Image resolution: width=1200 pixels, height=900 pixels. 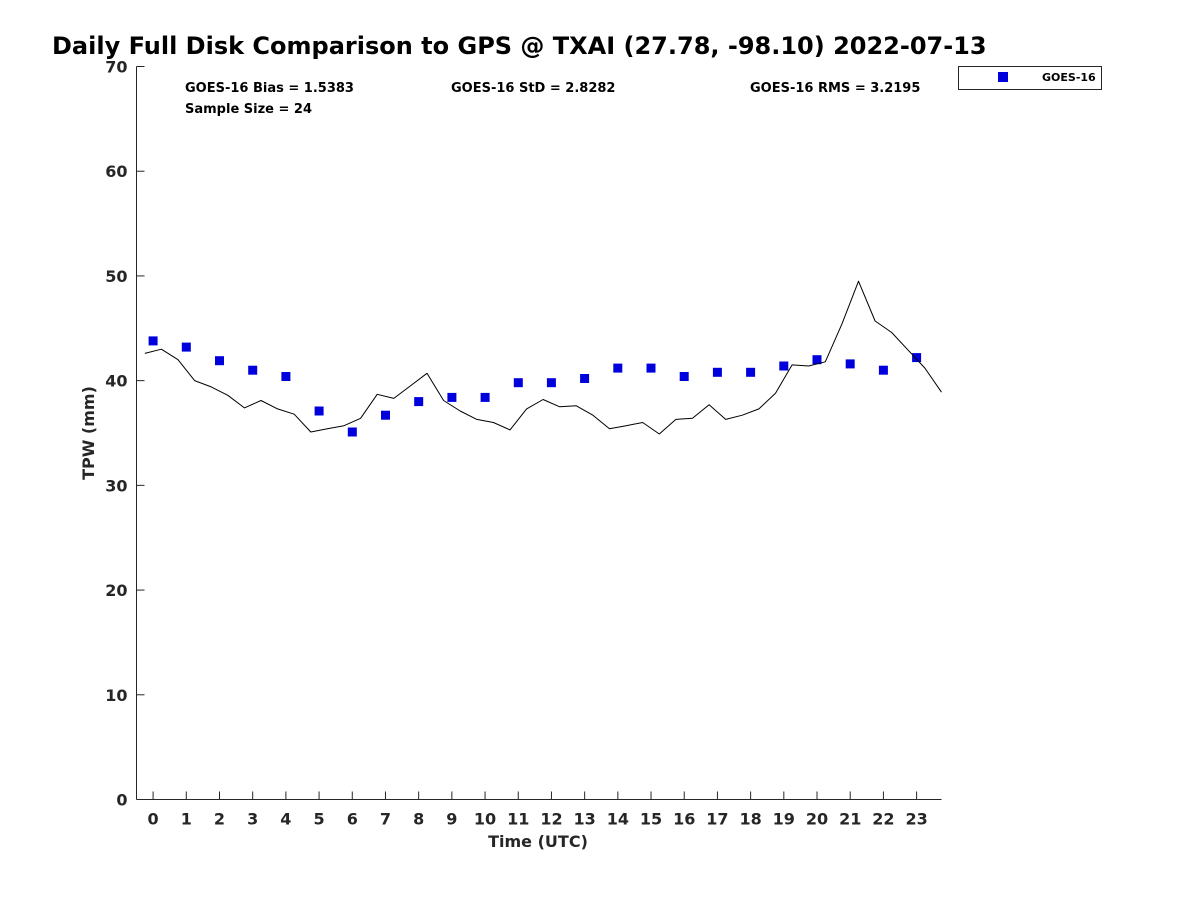 I want to click on x-tick-label: 2, so click(x=219, y=819).